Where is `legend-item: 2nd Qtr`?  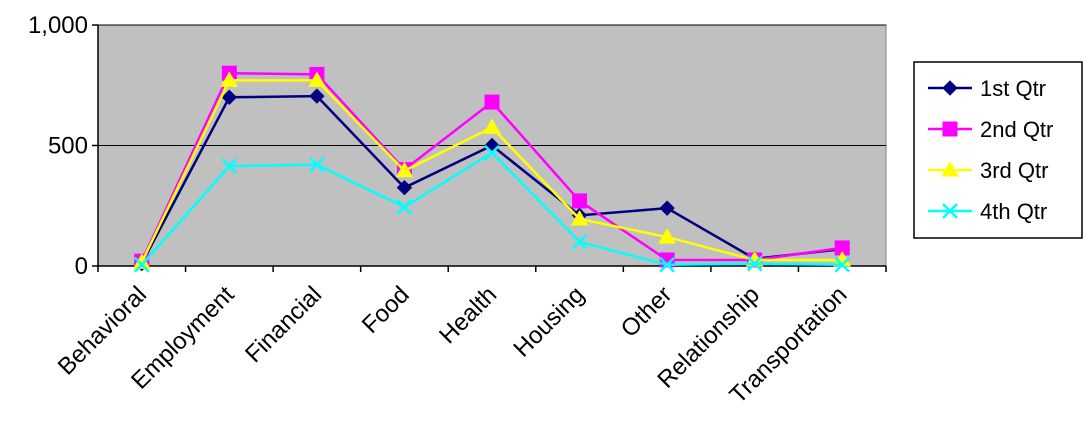
legend-item: 2nd Qtr is located at coordinates (990, 129).